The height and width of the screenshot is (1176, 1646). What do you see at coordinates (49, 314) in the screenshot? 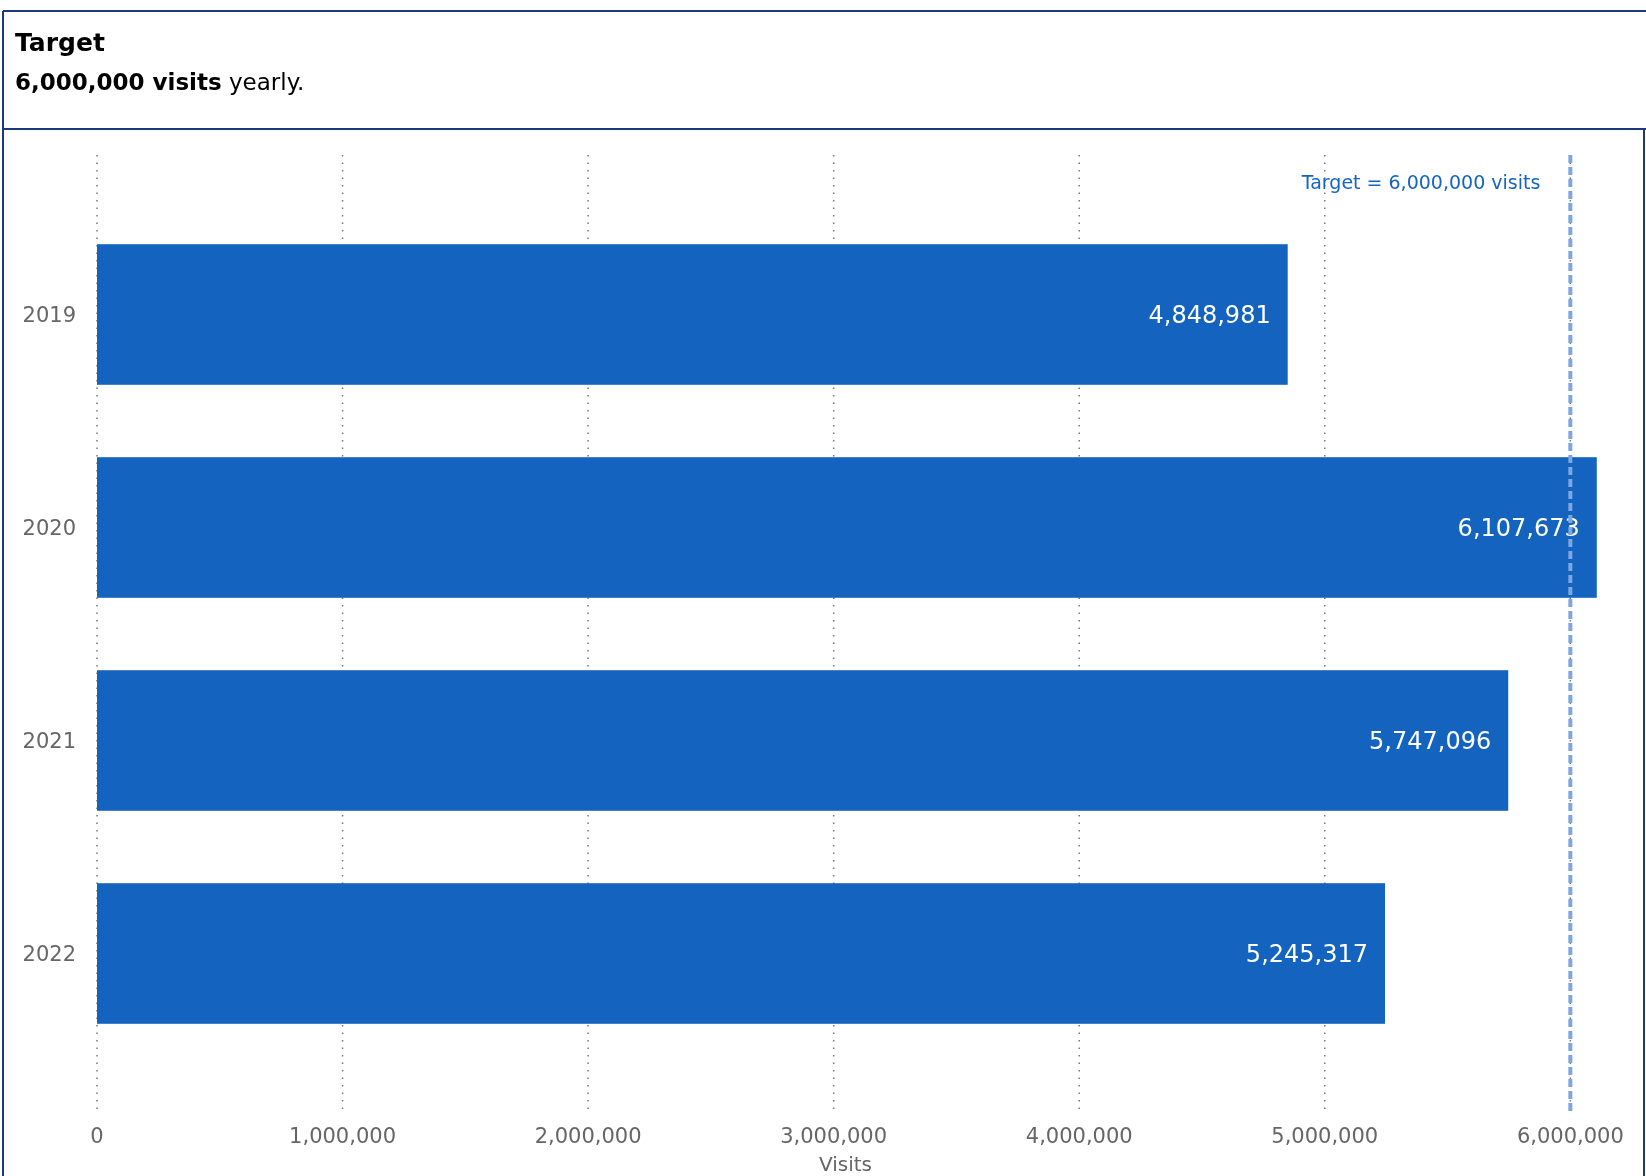
I see `y-tick-label: 2019` at bounding box center [49, 314].